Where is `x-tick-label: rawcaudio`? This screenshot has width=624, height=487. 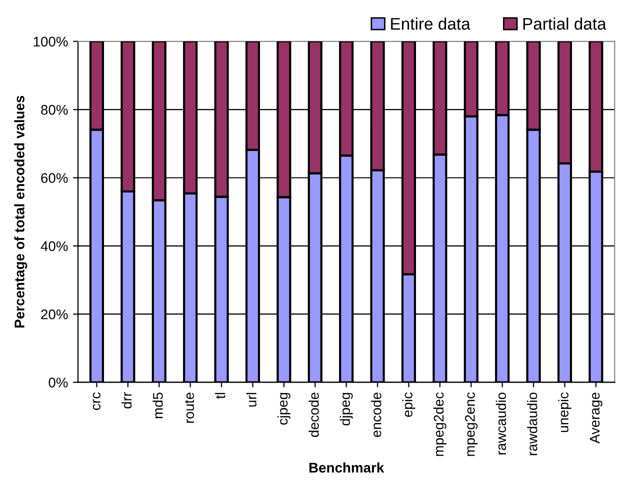
x-tick-label: rawcaudio is located at coordinates (501, 423).